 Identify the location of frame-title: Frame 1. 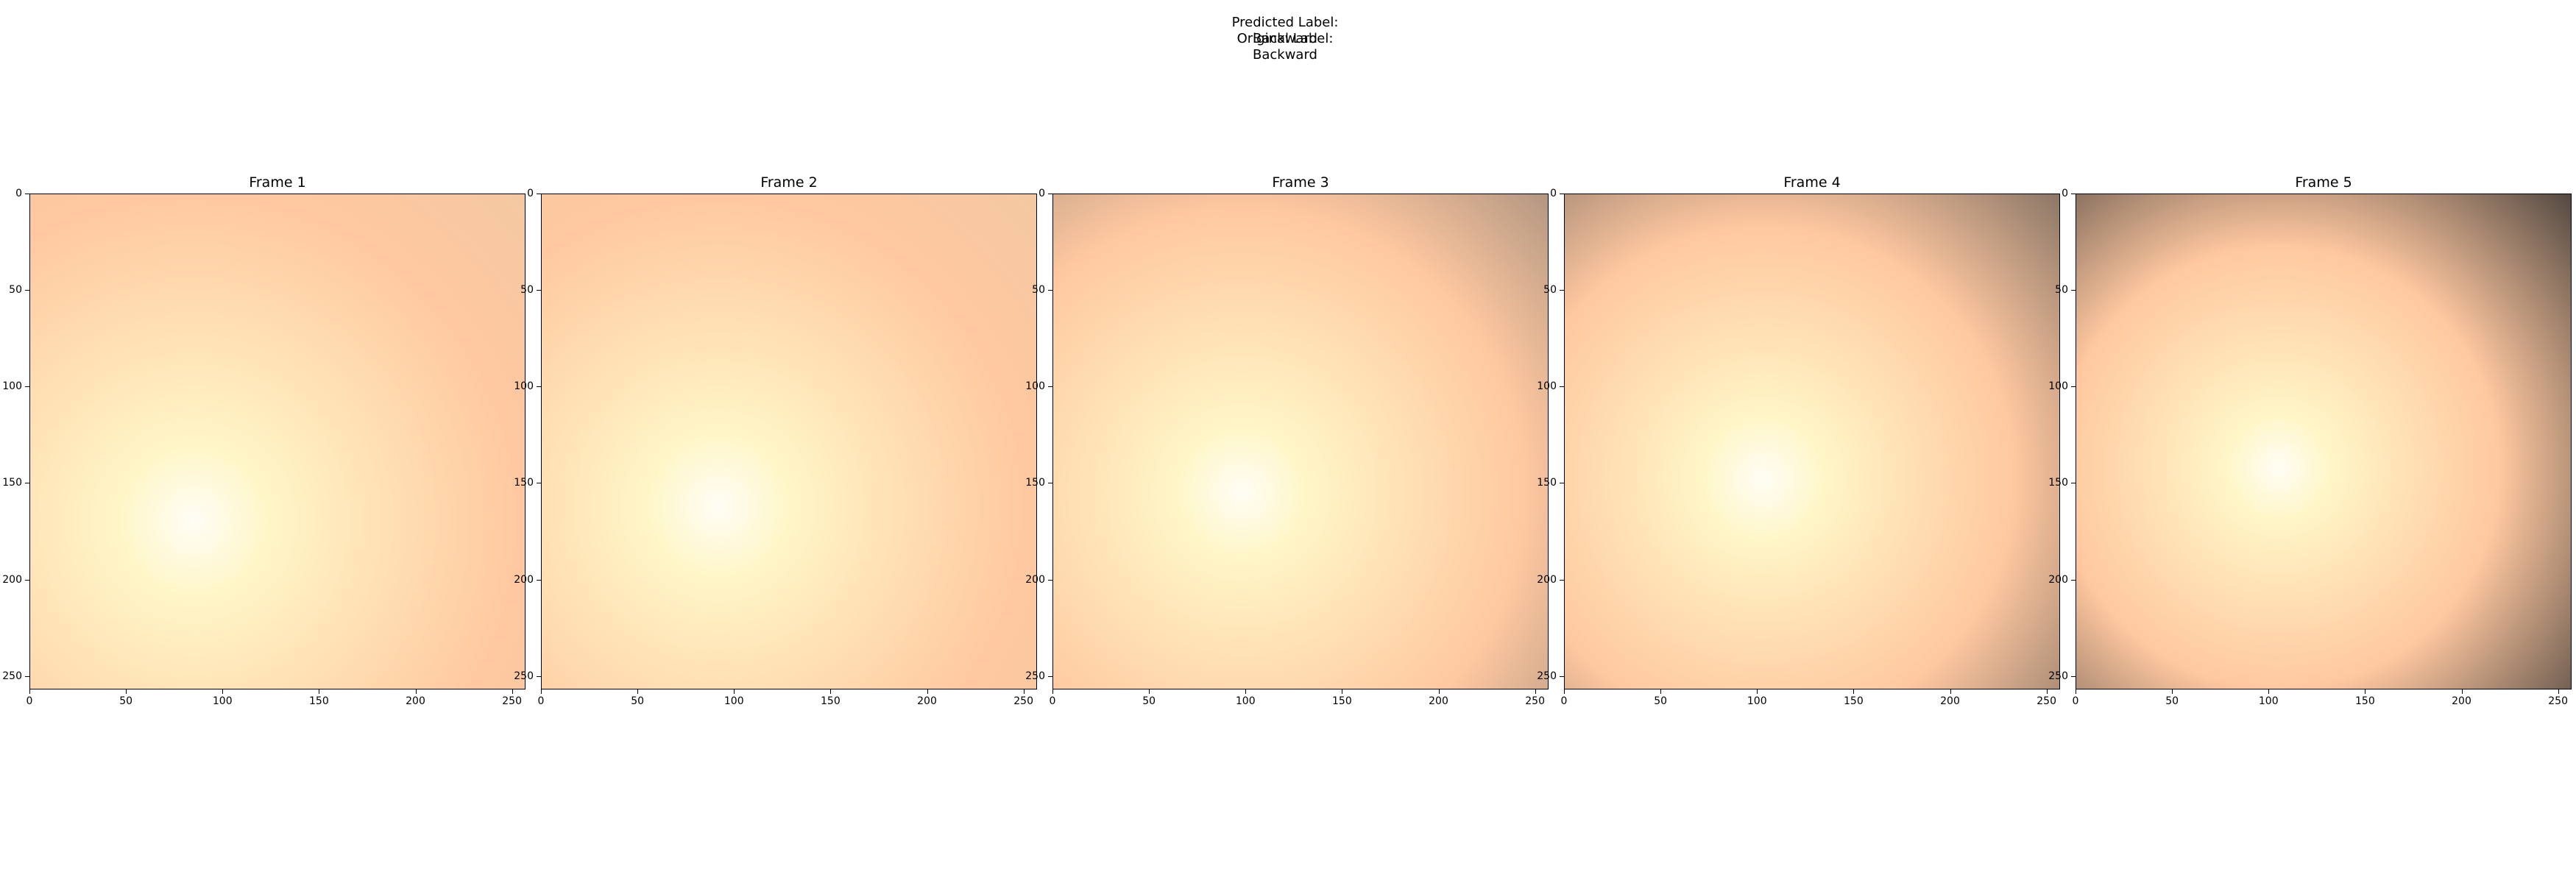
(277, 182).